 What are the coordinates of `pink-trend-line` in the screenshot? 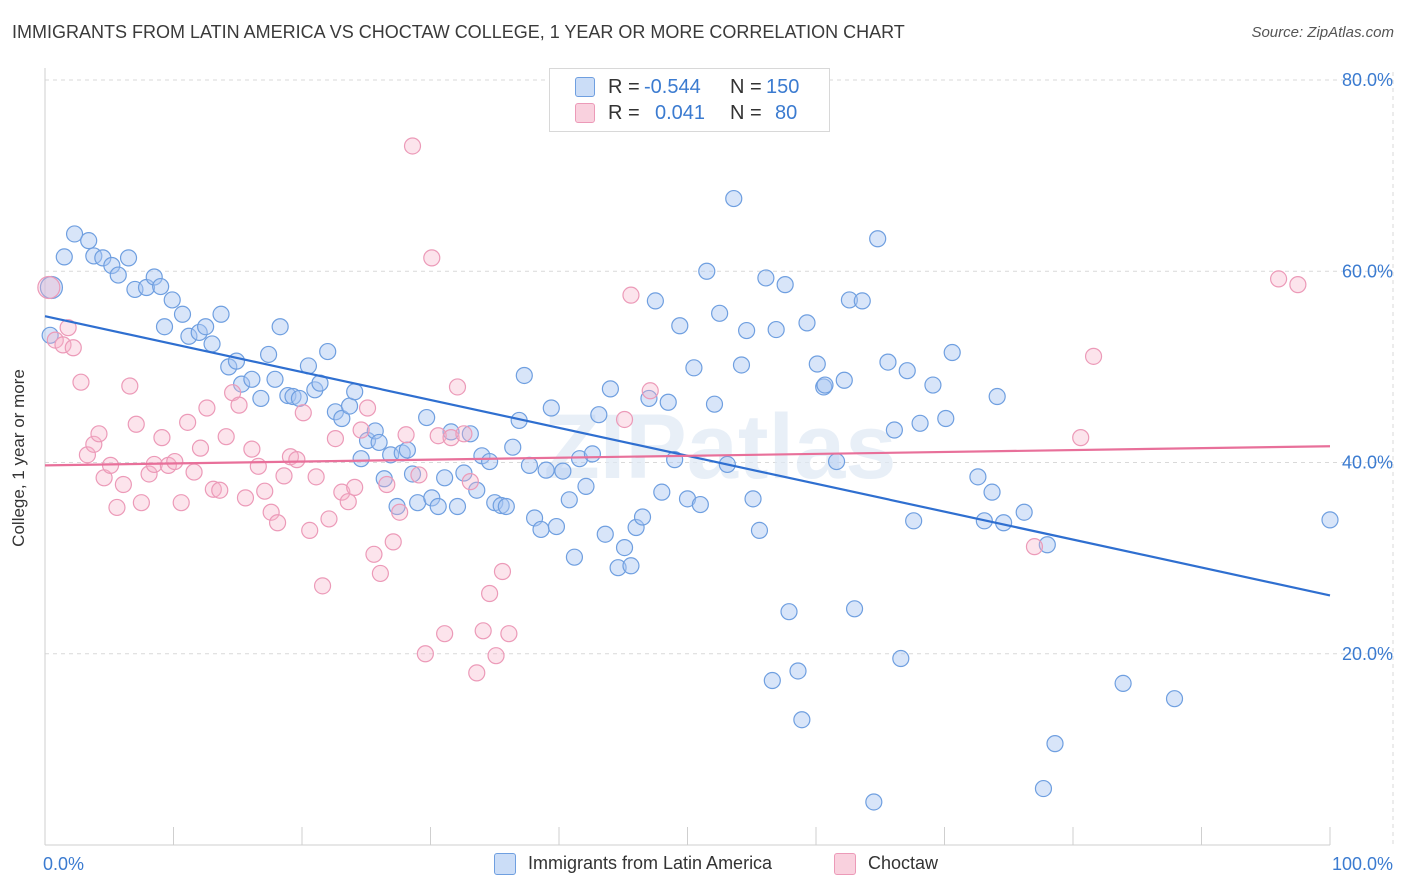 It's located at (687, 456).